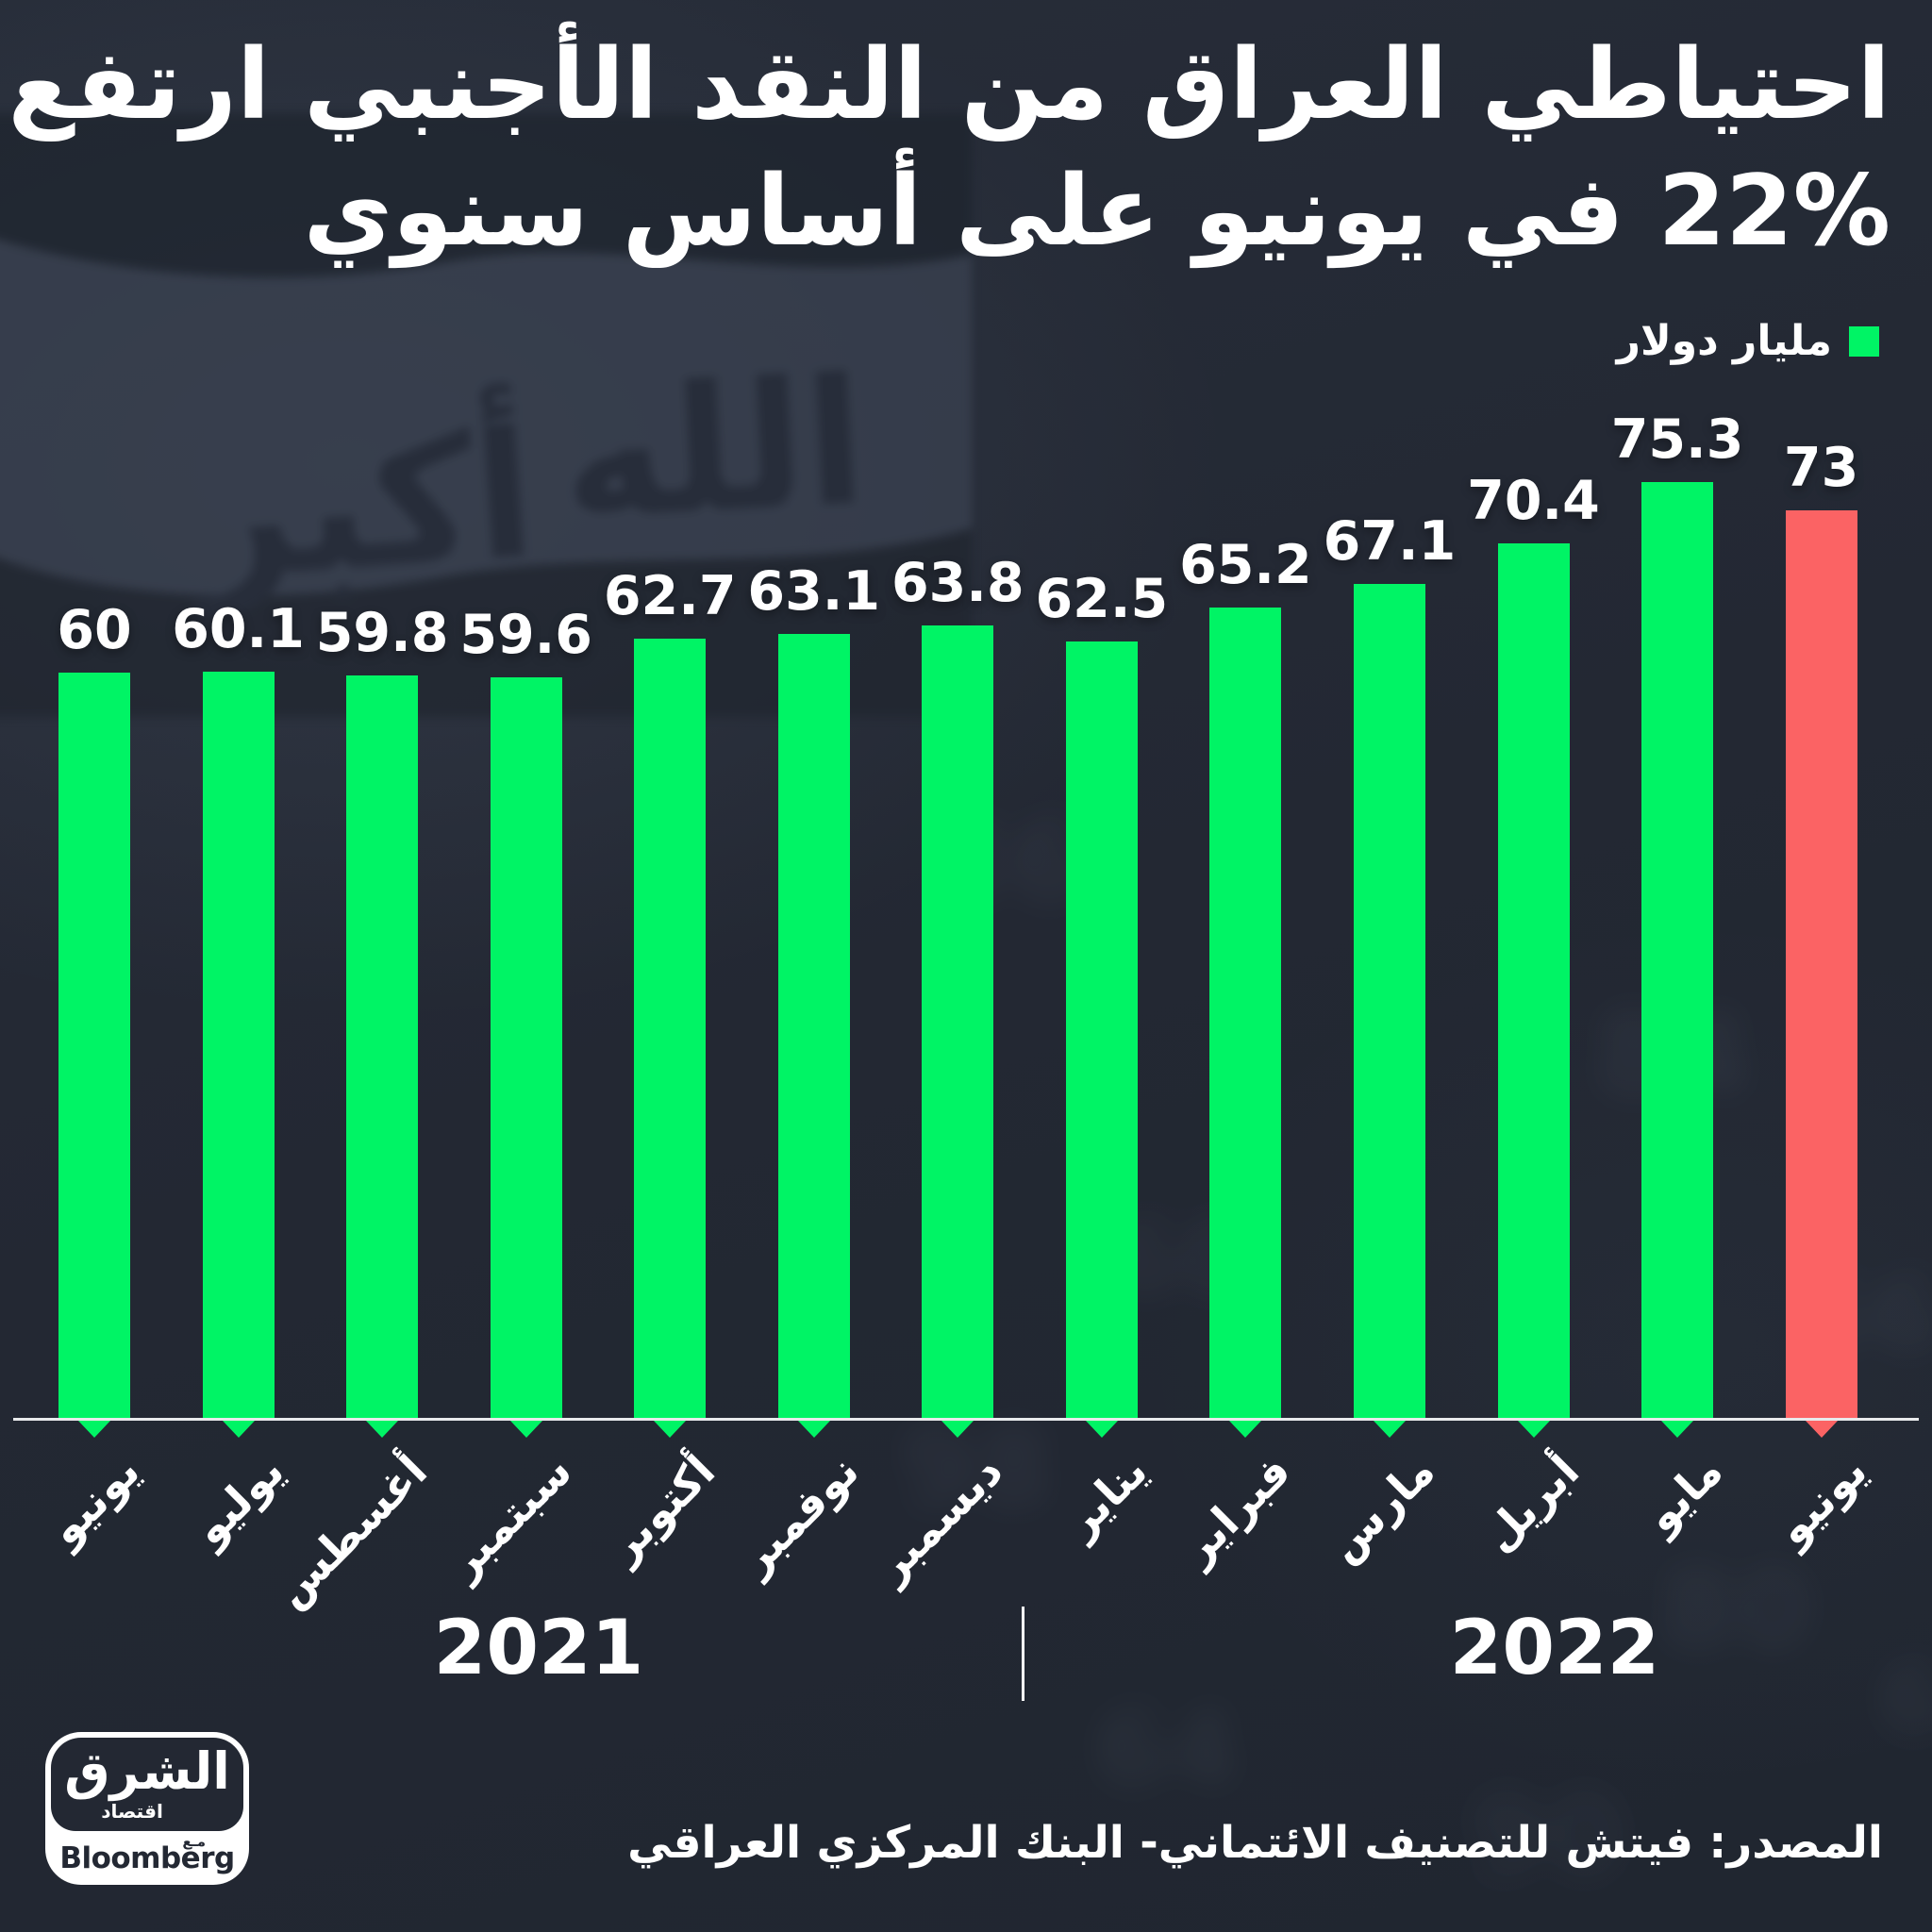  I want to click on bar-value-label: 62.7, so click(670, 596).